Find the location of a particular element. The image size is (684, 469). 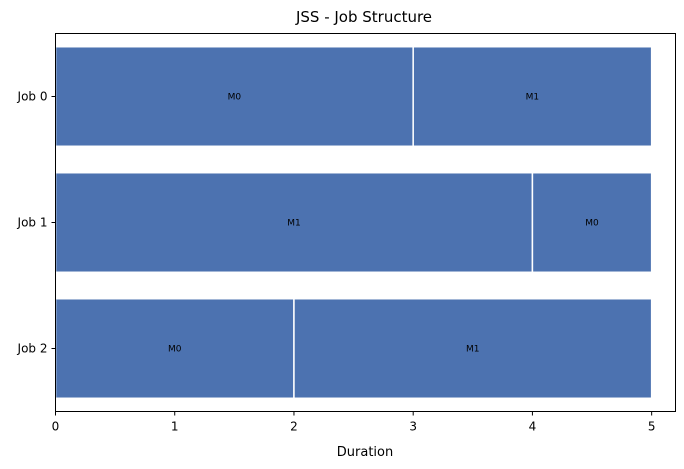

bar-job2-op0 is located at coordinates (174, 348).